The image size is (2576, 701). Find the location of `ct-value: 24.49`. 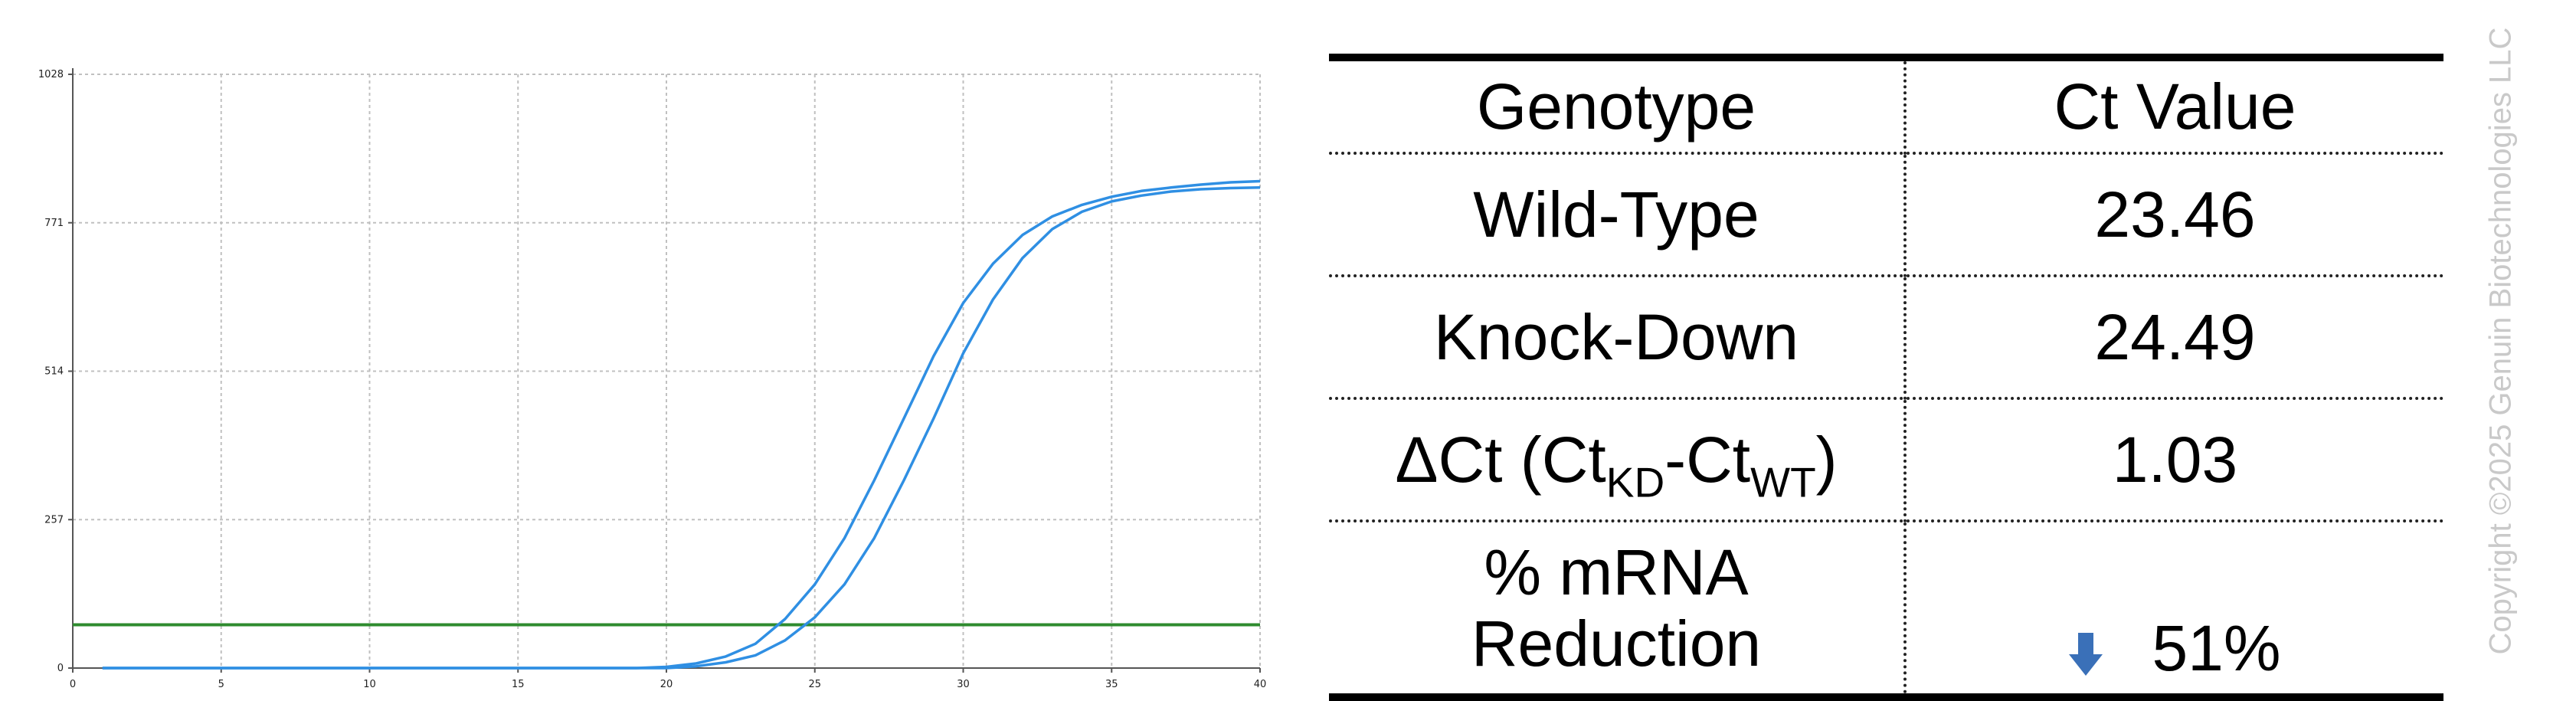

ct-value: 24.49 is located at coordinates (2174, 336).